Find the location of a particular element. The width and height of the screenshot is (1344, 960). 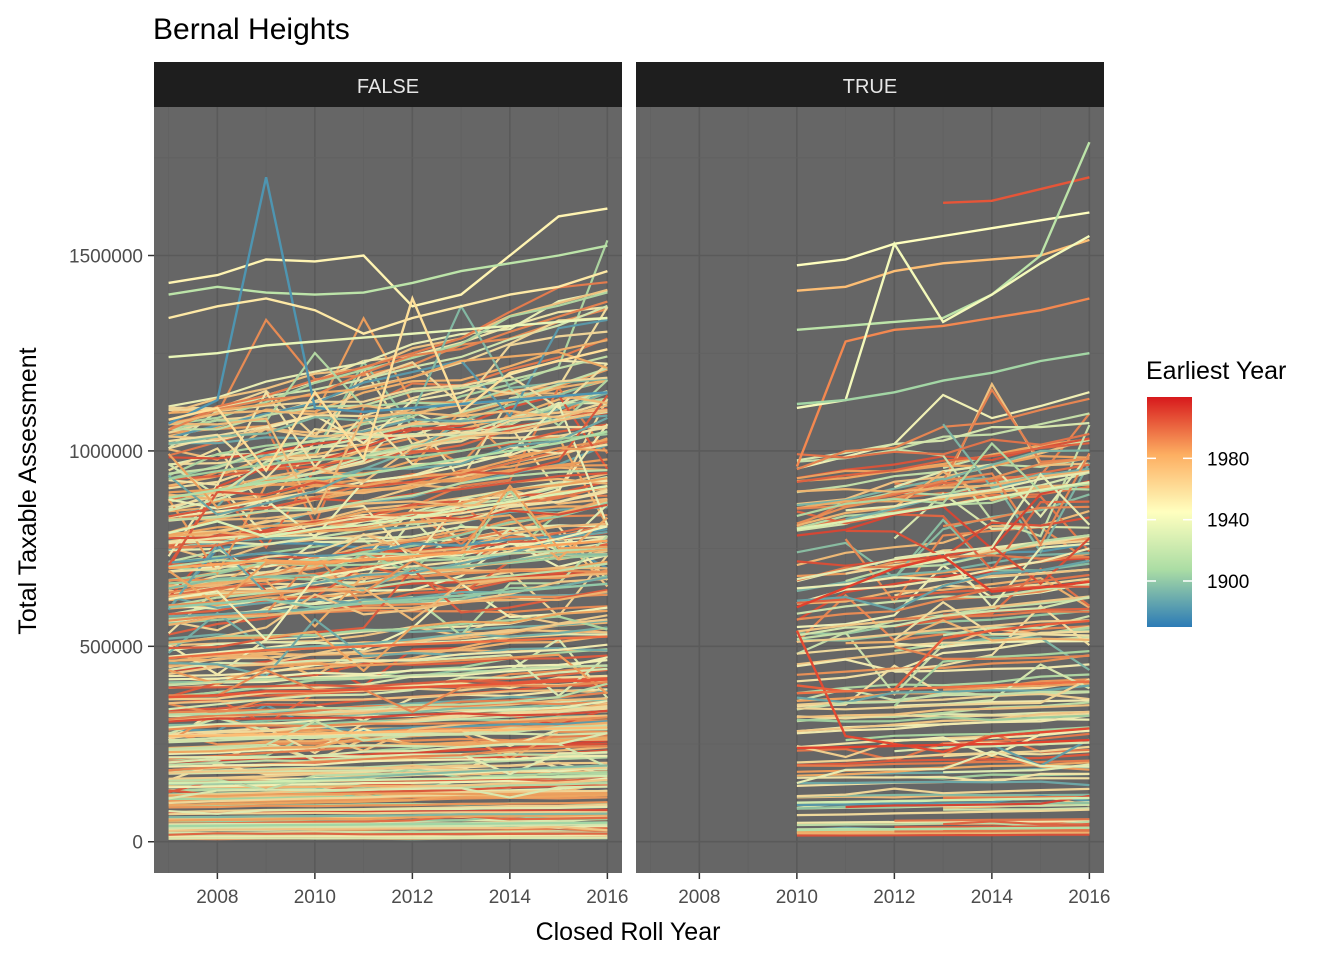

y-tick-label: 1500000 is located at coordinates (106, 257).